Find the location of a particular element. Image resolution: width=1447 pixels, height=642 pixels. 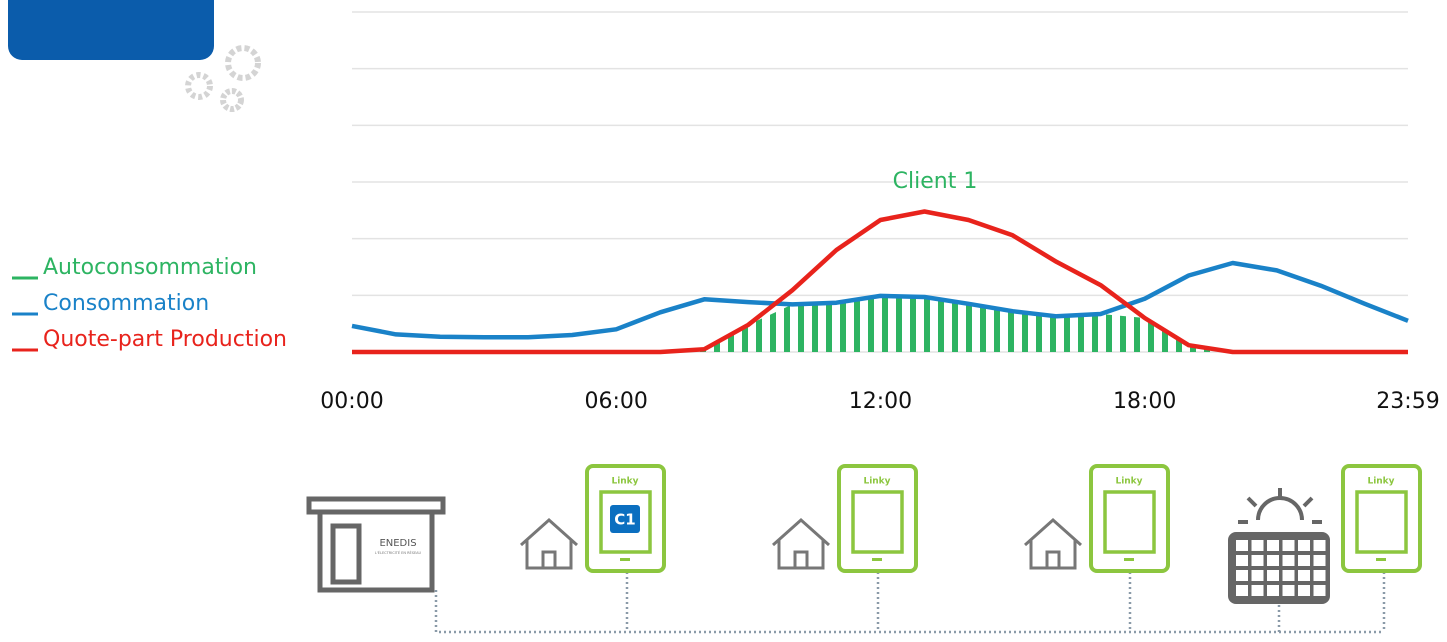

enedis-building is located at coordinates (376, 544).